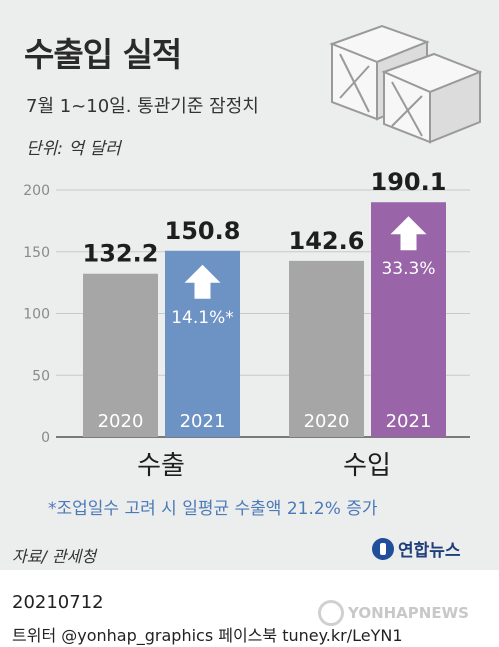 This screenshot has width=499, height=647. Describe the element at coordinates (45, 438) in the screenshot. I see `y-tick-label: 0` at that location.